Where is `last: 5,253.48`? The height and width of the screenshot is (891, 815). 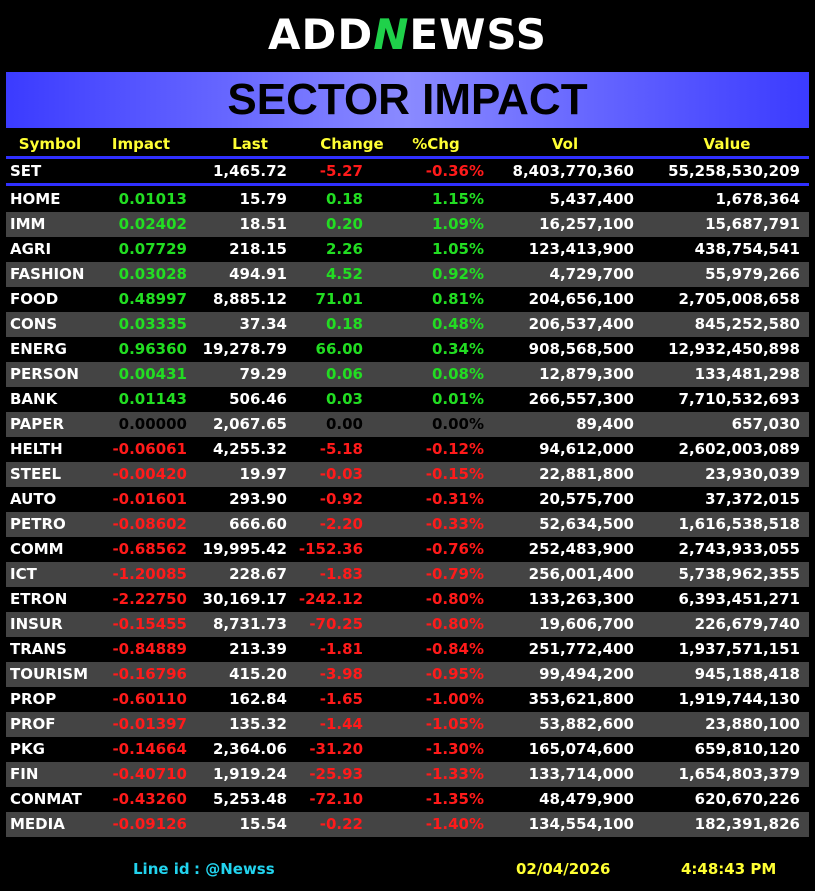
last: 5,253.48 is located at coordinates (249, 799).